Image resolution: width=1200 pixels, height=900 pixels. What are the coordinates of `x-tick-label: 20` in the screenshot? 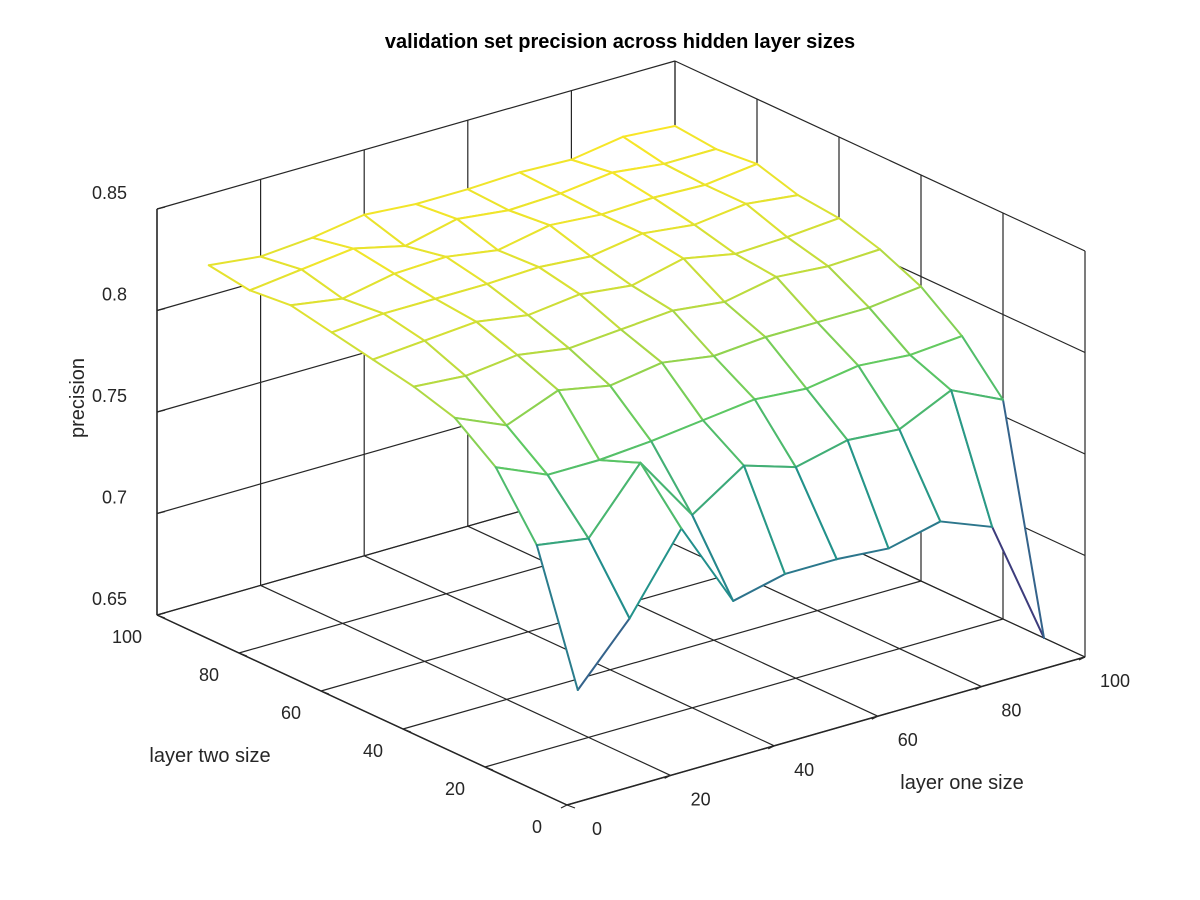 It's located at (701, 799).